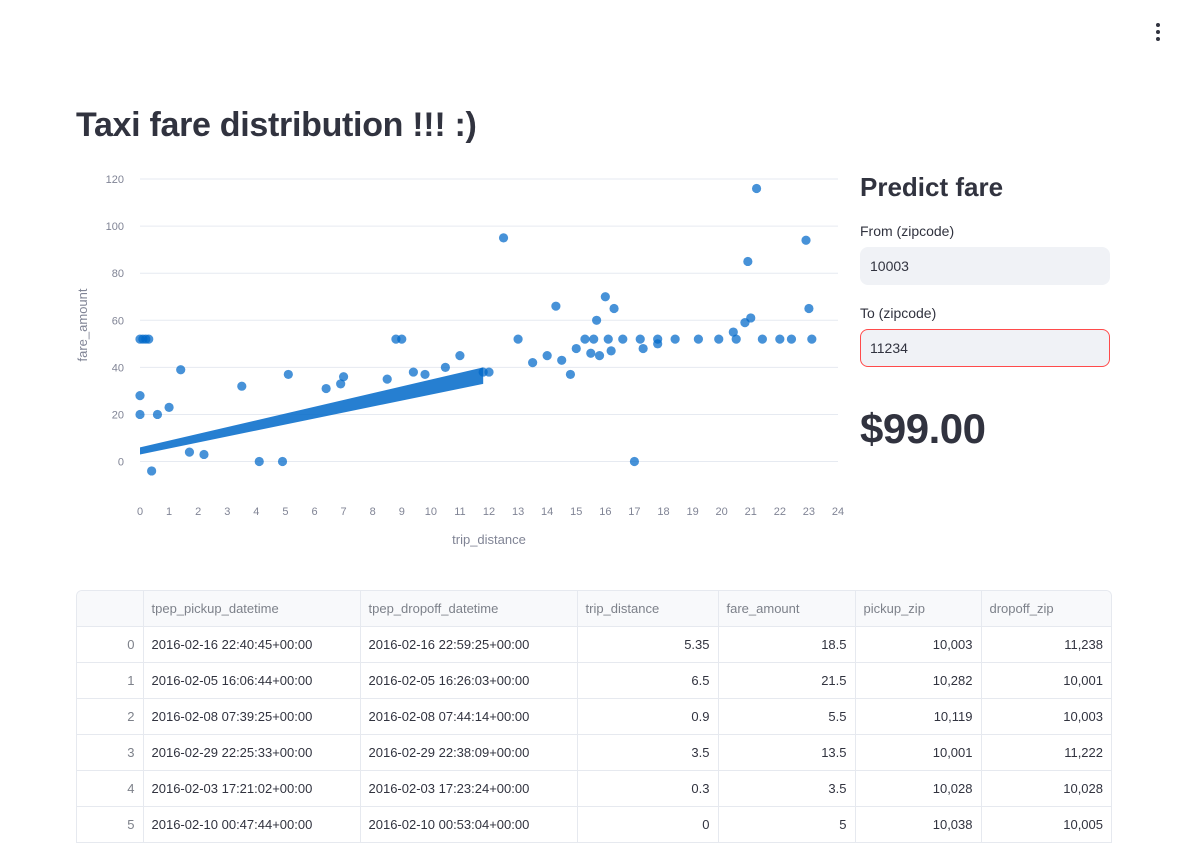  Describe the element at coordinates (663, 512) in the screenshot. I see `x-tick-label: 18` at that location.